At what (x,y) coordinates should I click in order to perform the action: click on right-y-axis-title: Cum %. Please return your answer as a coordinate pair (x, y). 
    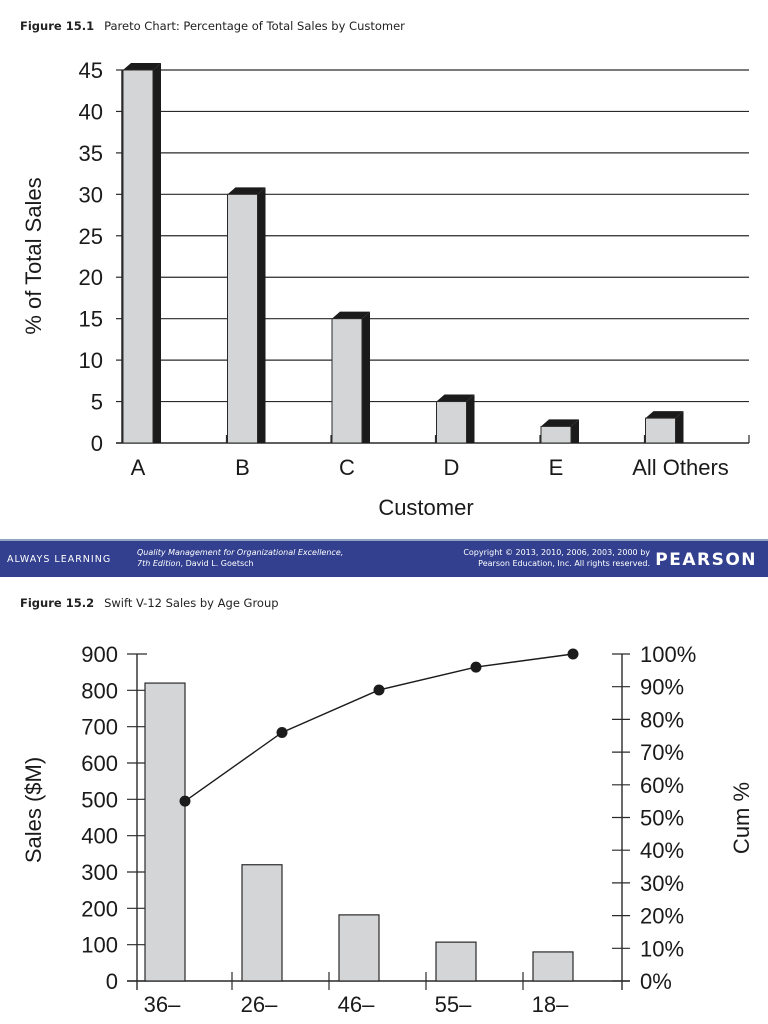
    Looking at the image, I should click on (741, 818).